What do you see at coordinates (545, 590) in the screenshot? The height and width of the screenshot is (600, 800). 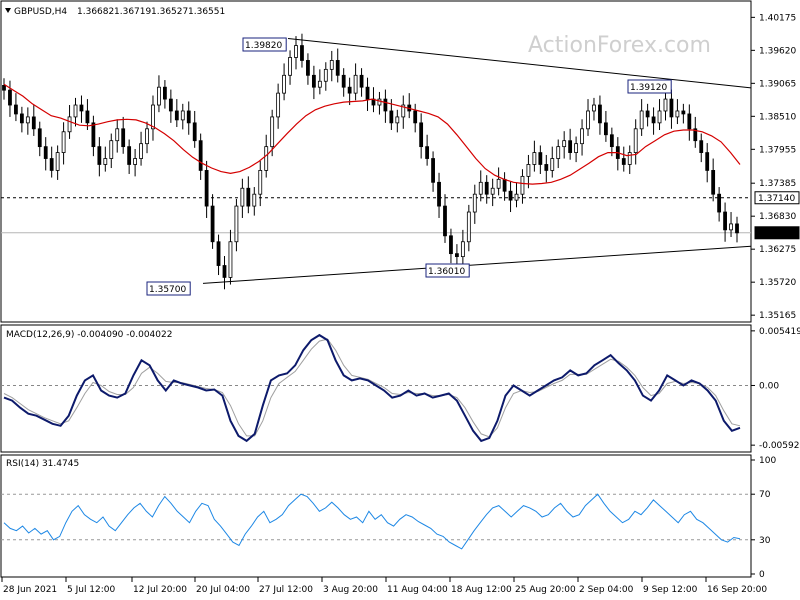 I see `time-tick-label: 25 Aug 20:00` at bounding box center [545, 590].